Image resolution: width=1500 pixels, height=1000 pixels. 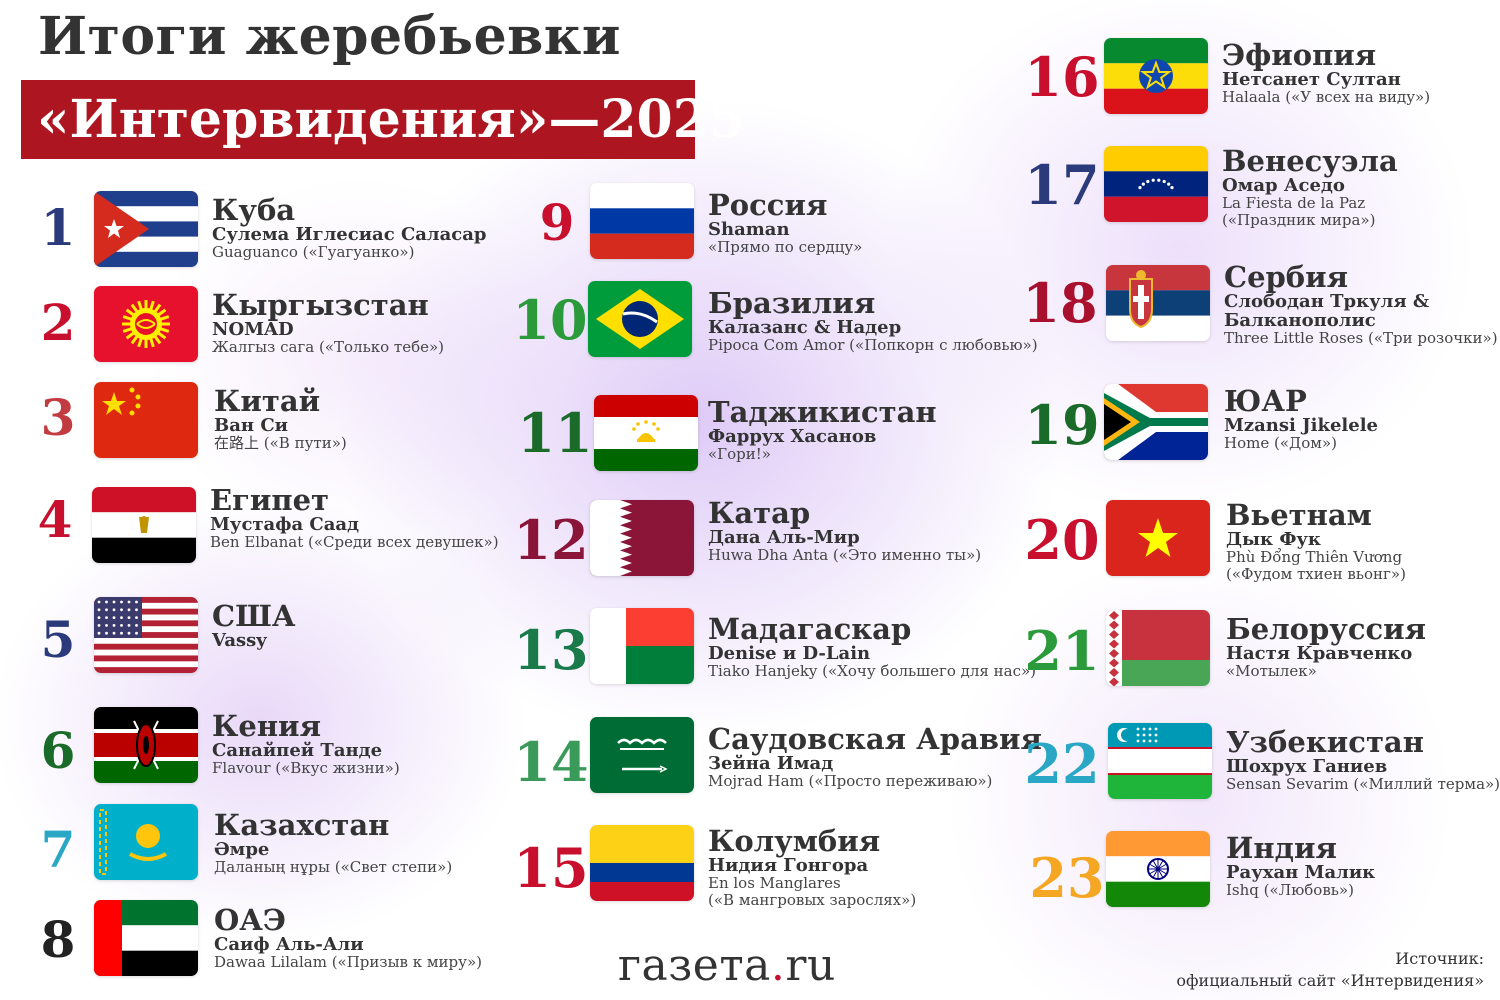 What do you see at coordinates (1326, 97) in the screenshot?
I see `song-title: Halaala («У всех на виду»)` at bounding box center [1326, 97].